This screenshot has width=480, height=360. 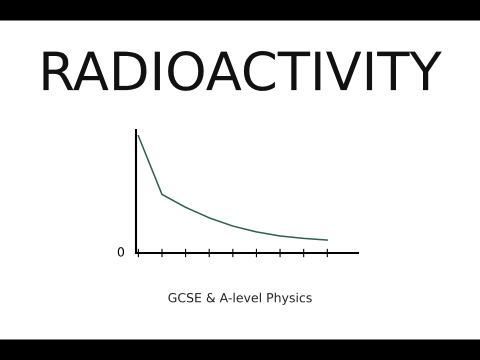 What do you see at coordinates (242, 70) in the screenshot?
I see `chart-title: RADIOACTIVITY` at bounding box center [242, 70].